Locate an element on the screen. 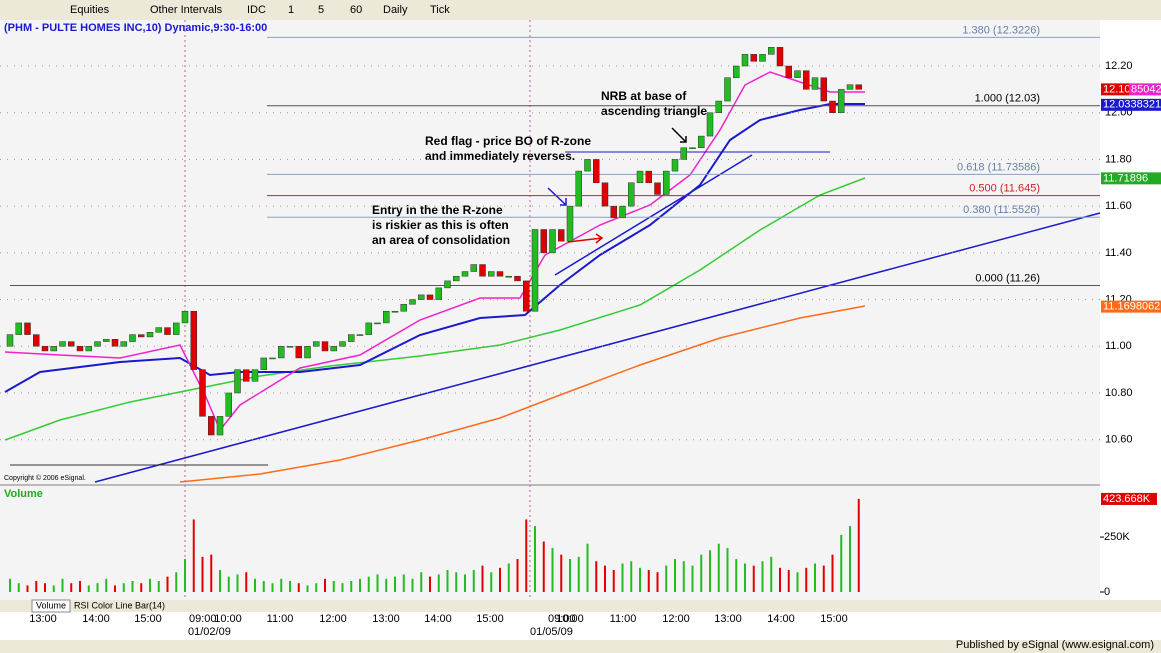 Image resolution: width=1161 pixels, height=653 pixels. fib-label: 1.380 (12.3226) is located at coordinates (1001, 30).